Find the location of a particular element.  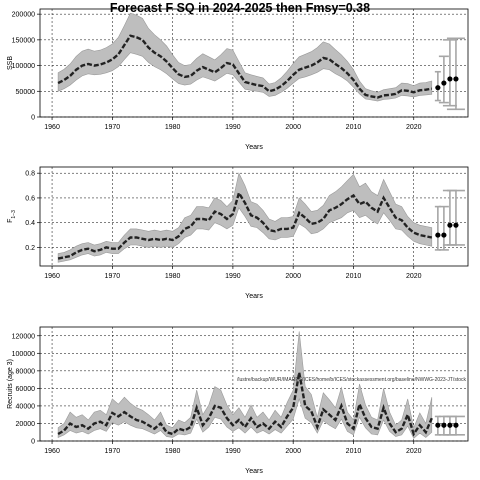

y-tick-label: 60000 is located at coordinates (26, 389).